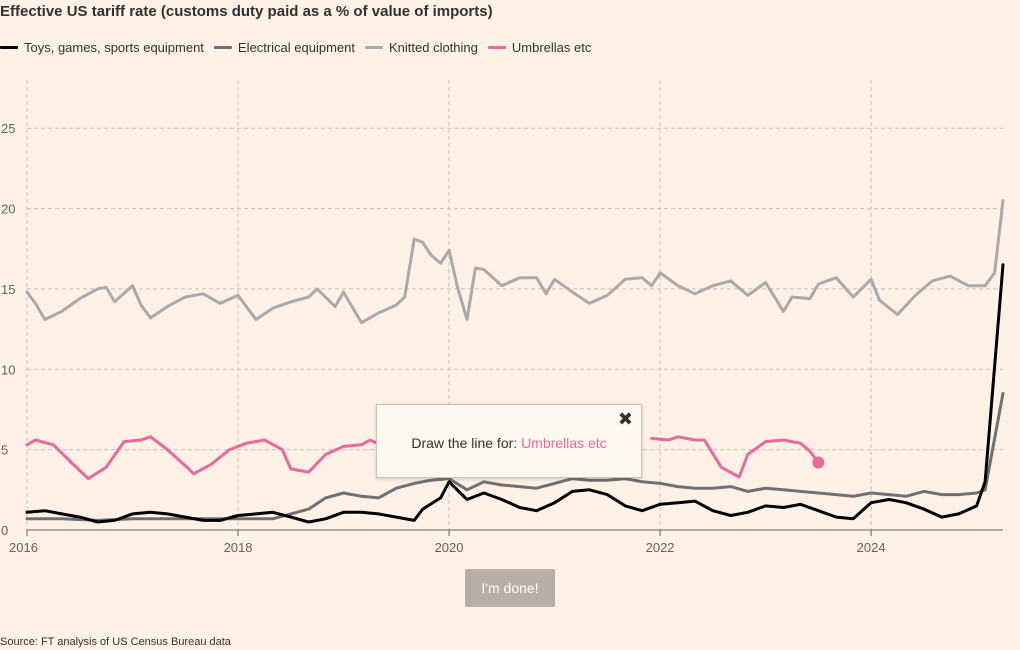  What do you see at coordinates (114, 47) in the screenshot?
I see `legend-label: Toys, games, sports equipment` at bounding box center [114, 47].